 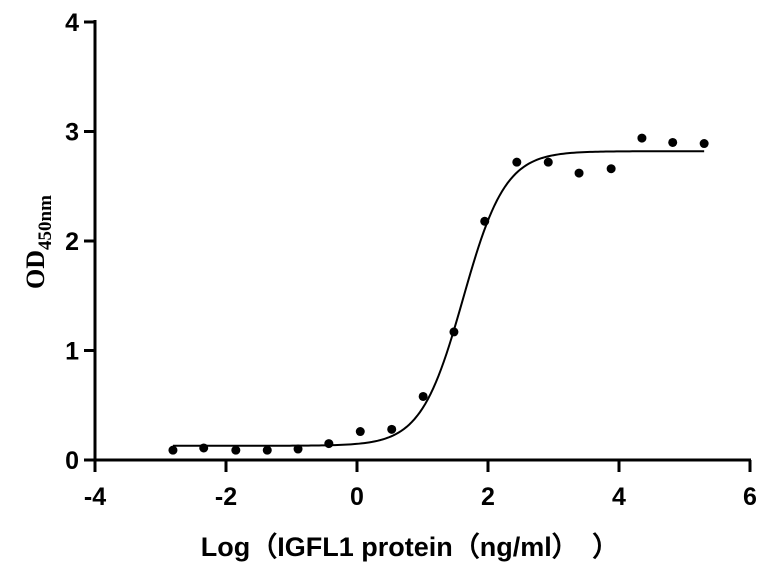 I want to click on x-tick-label: -2, so click(x=226, y=497).